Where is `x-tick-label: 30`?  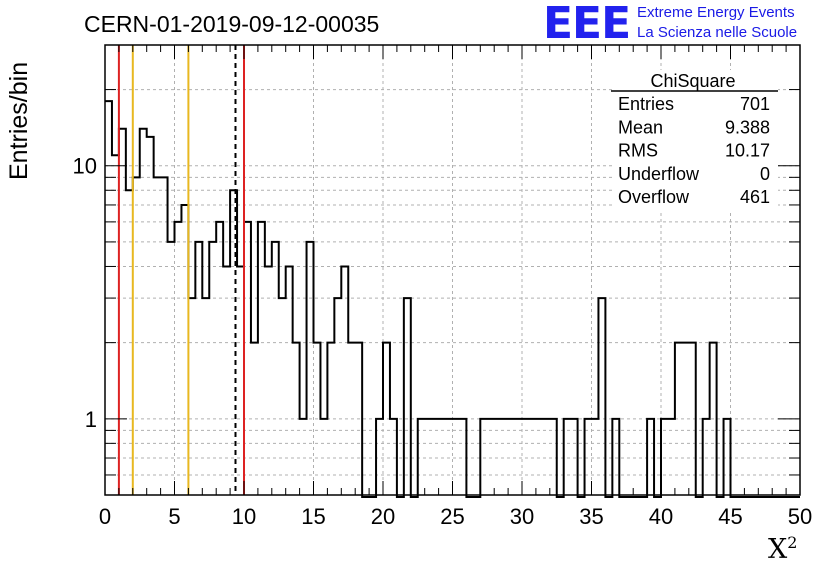
x-tick-label: 30 is located at coordinates (522, 516).